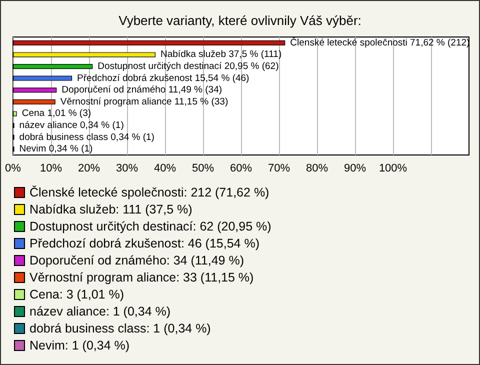 This screenshot has height=365, width=480. I want to click on x-tick-label: 80%, so click(317, 168).